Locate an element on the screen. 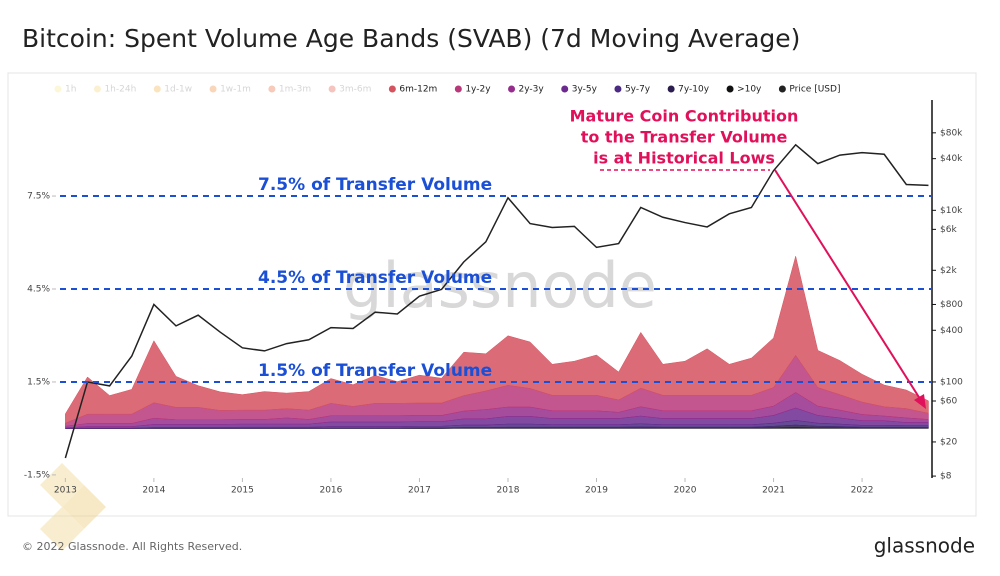 This screenshot has width=1000, height=576. legend-label: 1h-24h is located at coordinates (120, 90).